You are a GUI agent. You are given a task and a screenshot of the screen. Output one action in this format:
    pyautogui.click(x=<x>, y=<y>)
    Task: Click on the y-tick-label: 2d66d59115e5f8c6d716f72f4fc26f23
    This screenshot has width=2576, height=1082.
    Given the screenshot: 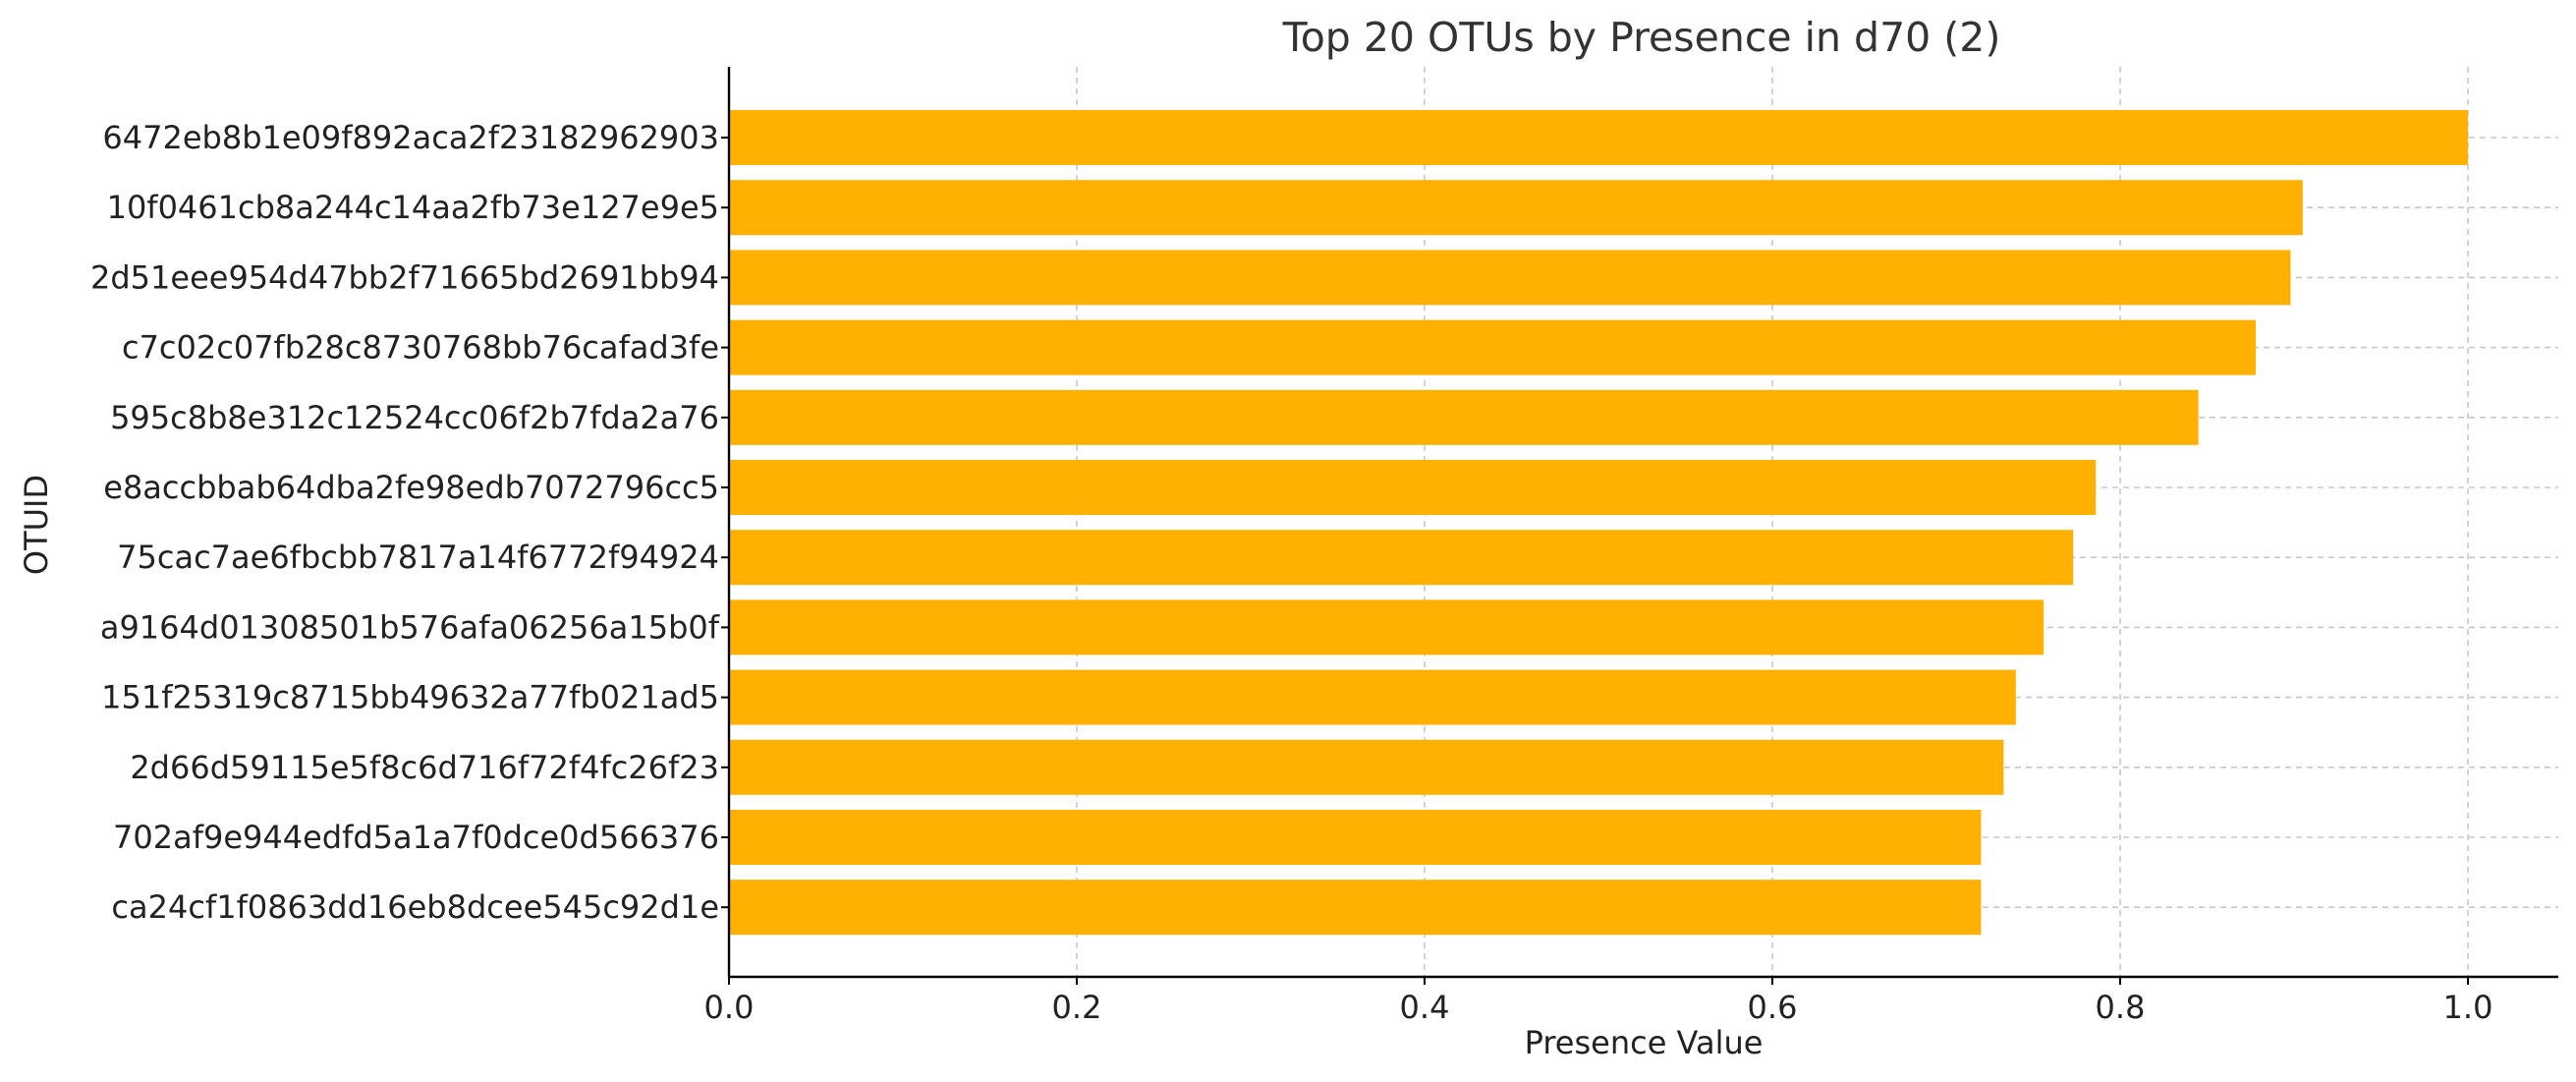 What is the action you would take?
    pyautogui.click(x=424, y=767)
    